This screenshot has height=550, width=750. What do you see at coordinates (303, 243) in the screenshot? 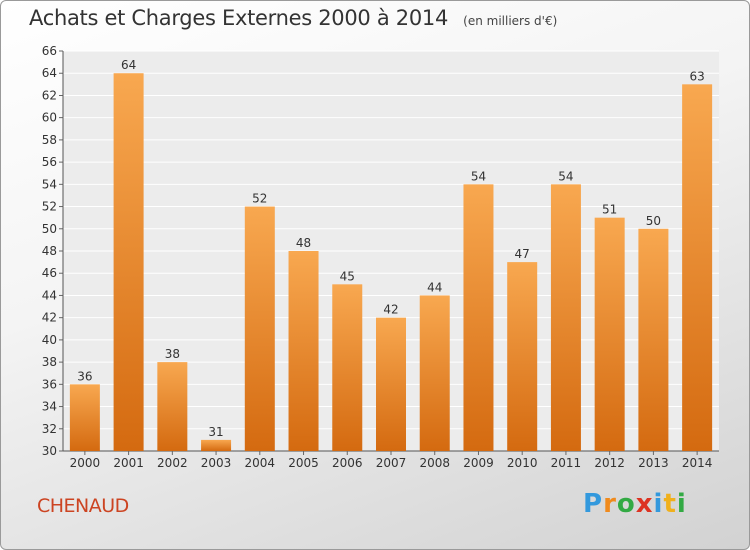
I see `bar-value-label: 48` at bounding box center [303, 243].